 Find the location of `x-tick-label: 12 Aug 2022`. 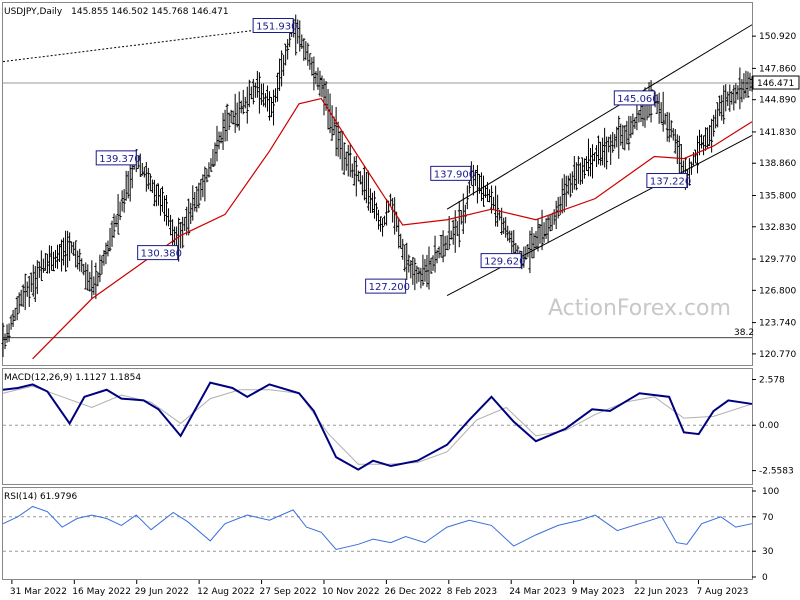

x-tick-label: 12 Aug 2022 is located at coordinates (226, 592).